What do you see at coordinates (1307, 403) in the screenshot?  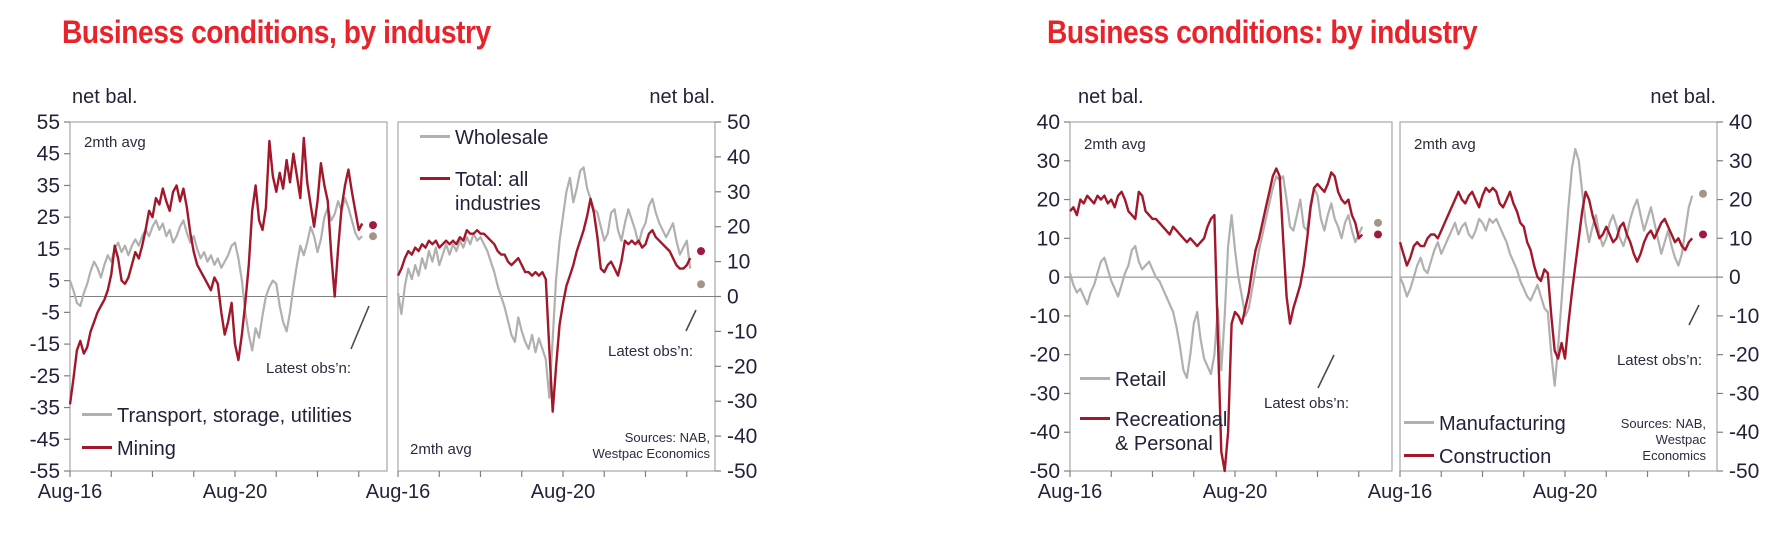 I see `latest-obs-label-panel3: Latest obs’n:` at bounding box center [1307, 403].